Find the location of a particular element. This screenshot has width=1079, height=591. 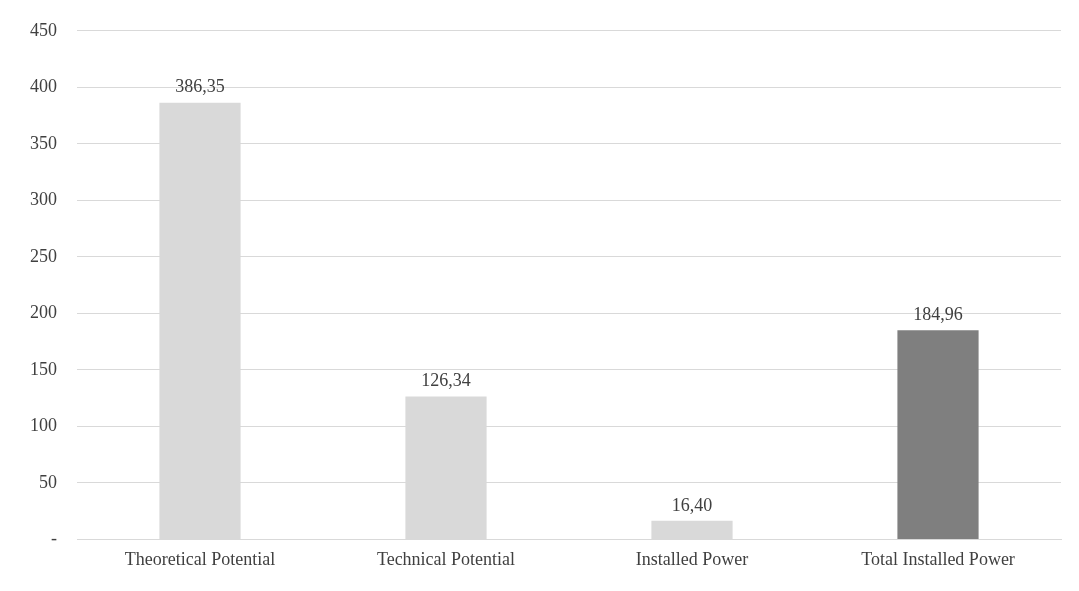

x-tick-label: Installed Power is located at coordinates (692, 558).